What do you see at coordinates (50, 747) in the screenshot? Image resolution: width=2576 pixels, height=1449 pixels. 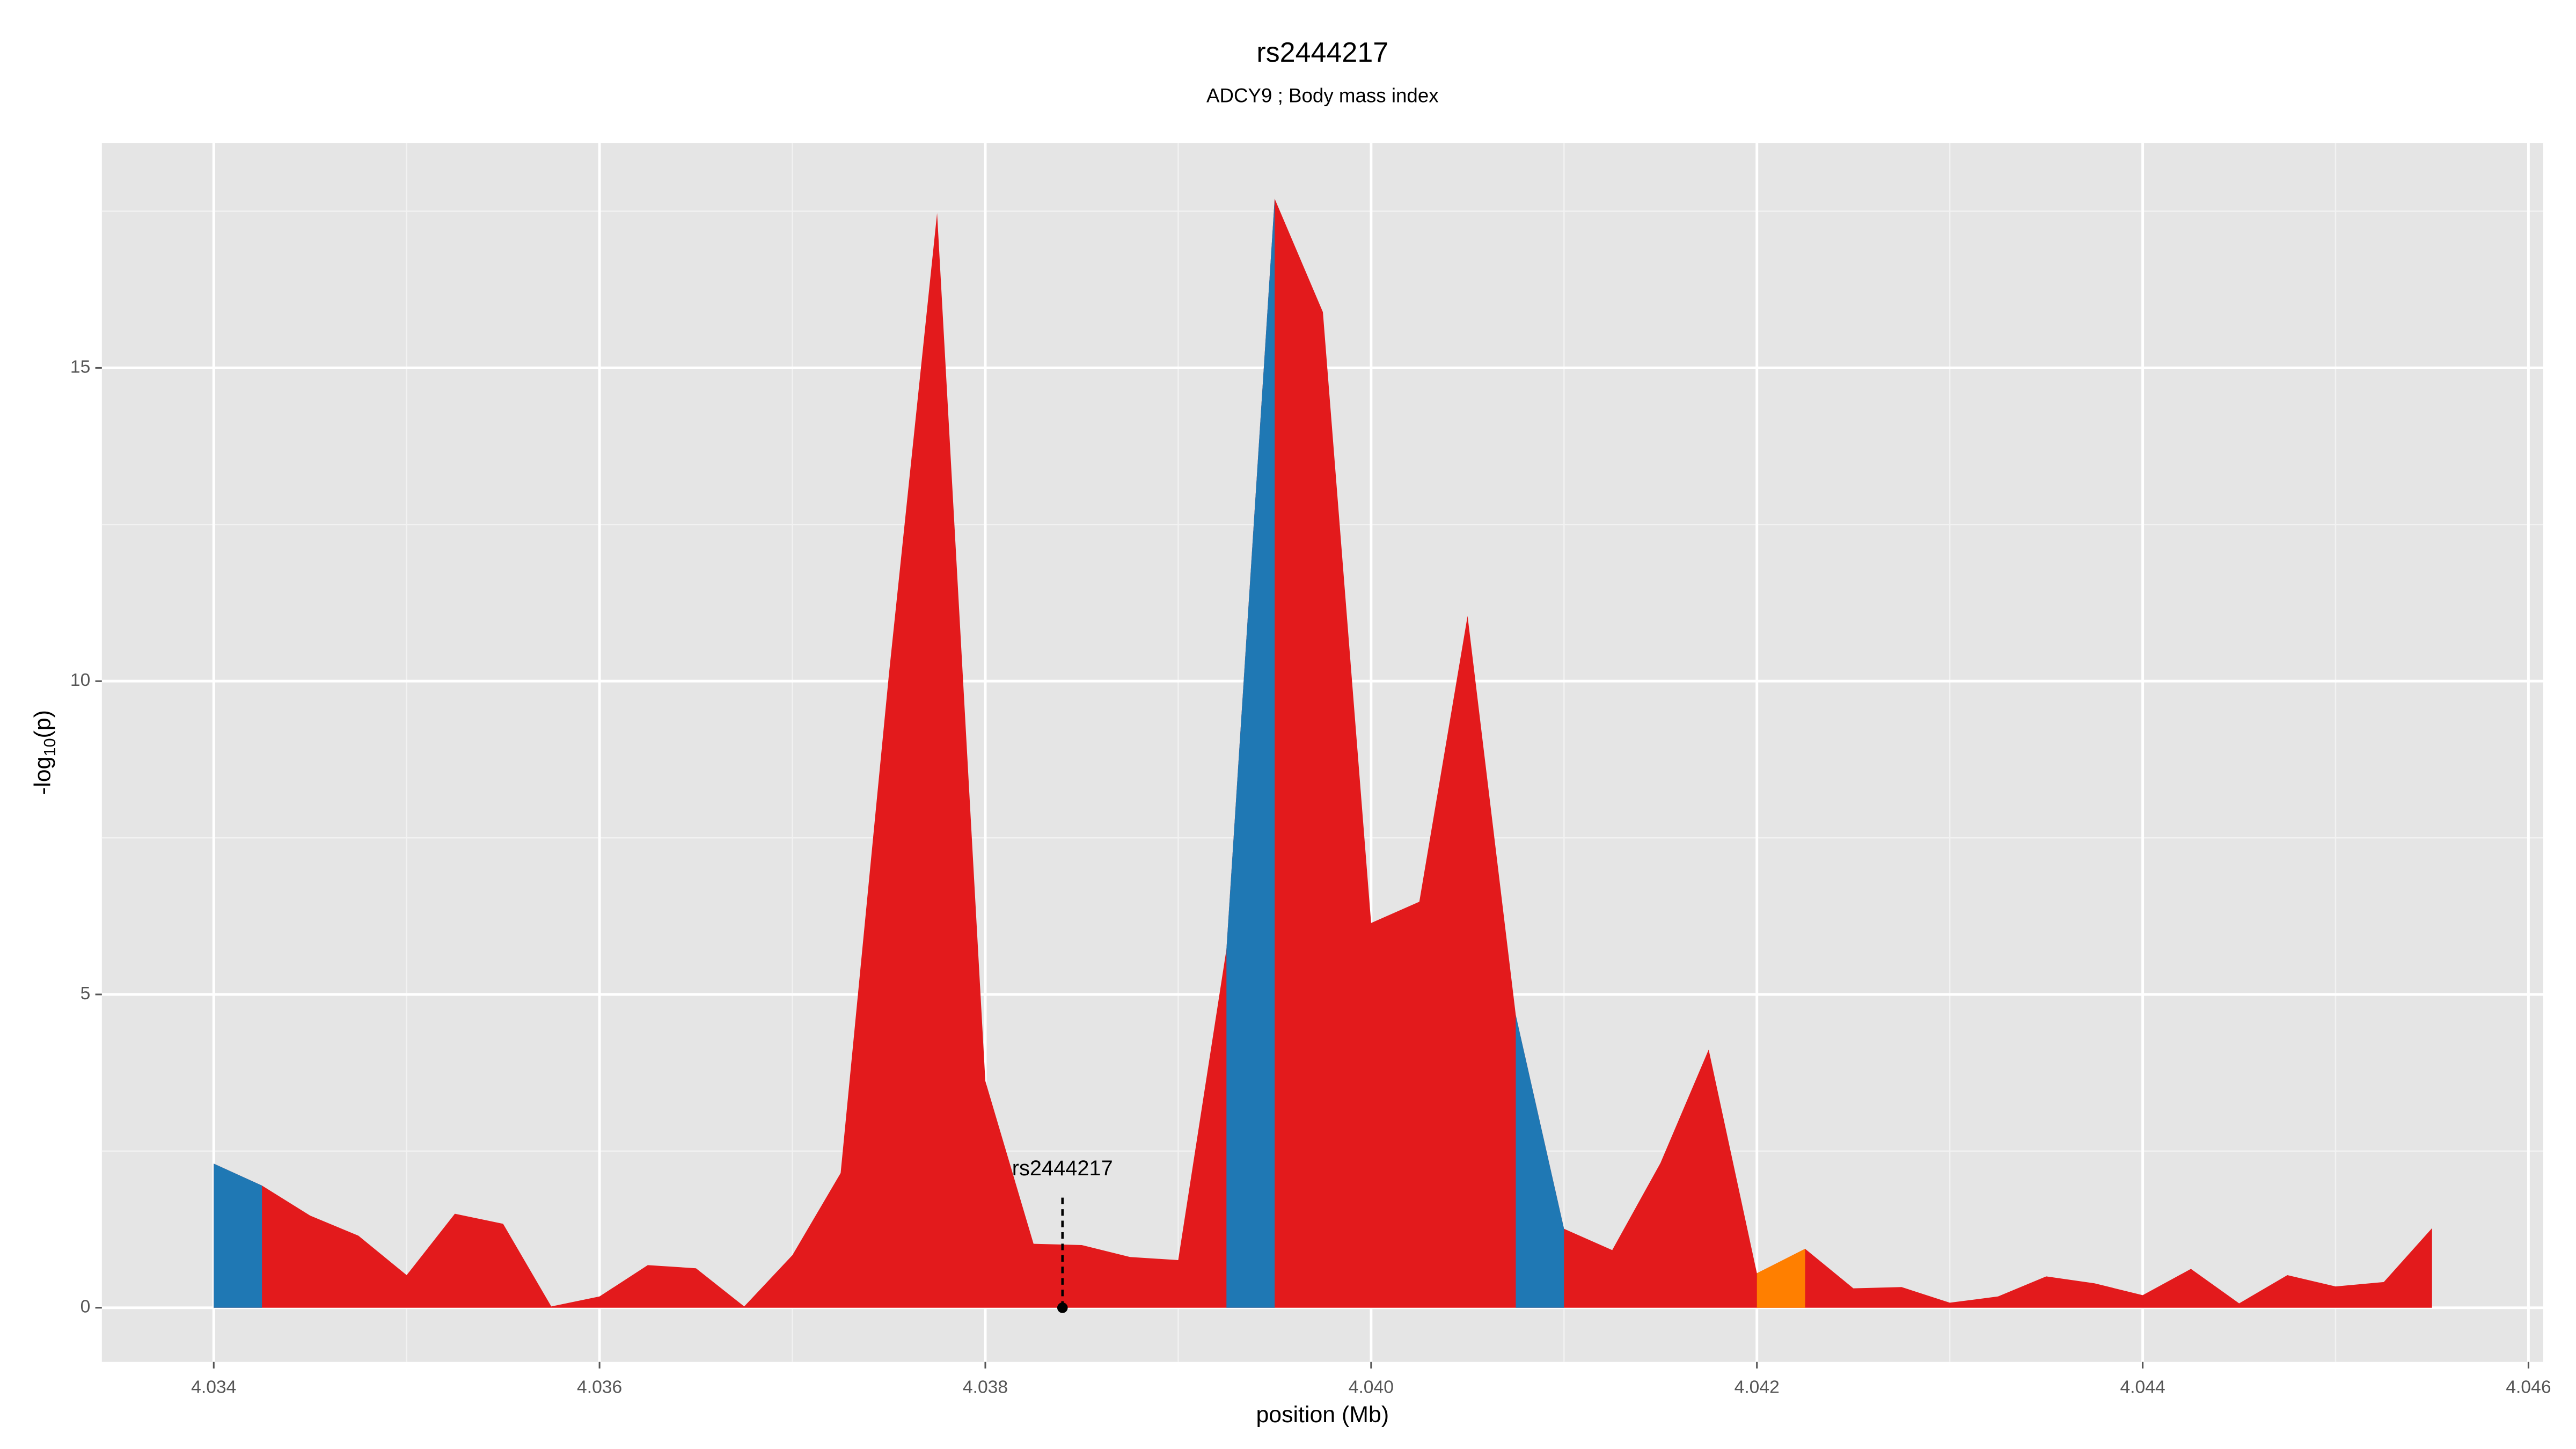 I see `y-label-subscript: 10` at bounding box center [50, 747].